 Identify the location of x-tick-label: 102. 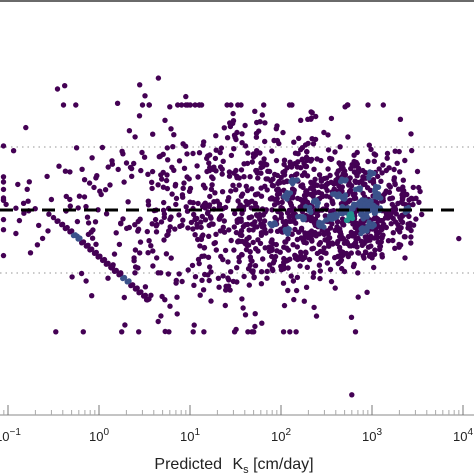
(281, 435).